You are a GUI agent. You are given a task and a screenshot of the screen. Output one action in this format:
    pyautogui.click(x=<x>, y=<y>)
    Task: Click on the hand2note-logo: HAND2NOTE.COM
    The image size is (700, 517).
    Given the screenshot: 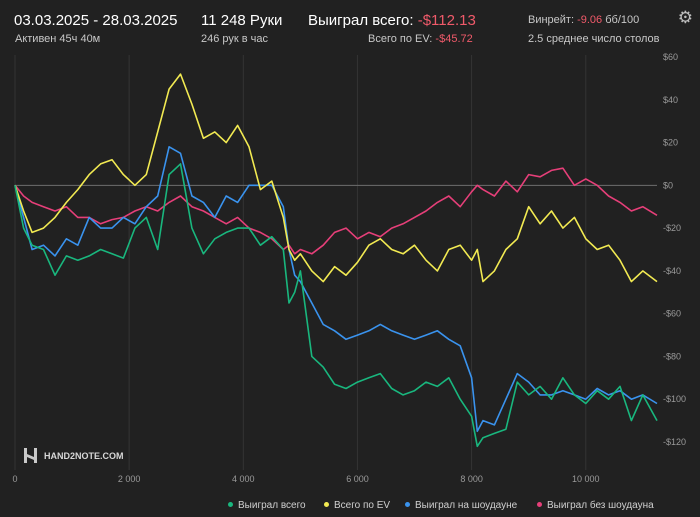 What is the action you would take?
    pyautogui.click(x=74, y=455)
    